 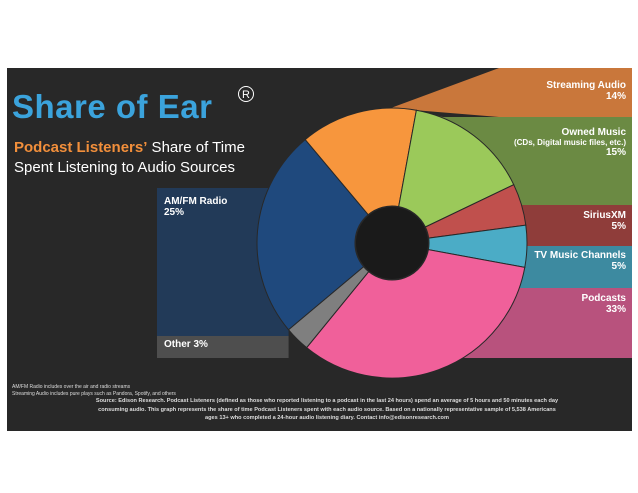 I want to click on subtitle-rest: Share of Time, so click(x=196, y=147).